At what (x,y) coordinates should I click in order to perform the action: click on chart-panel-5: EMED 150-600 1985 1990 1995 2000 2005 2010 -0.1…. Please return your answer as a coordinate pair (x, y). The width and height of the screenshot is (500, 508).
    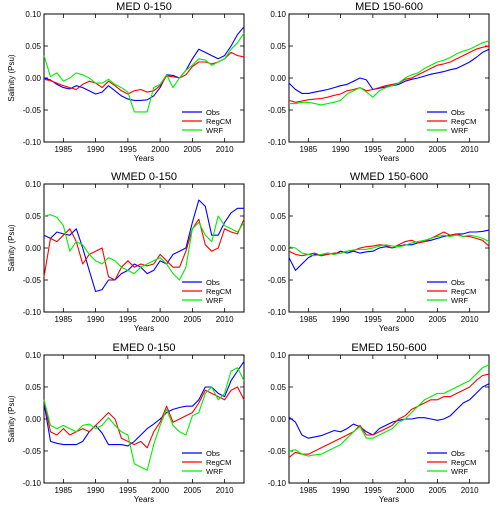
    Looking at the image, I should click on (379, 423).